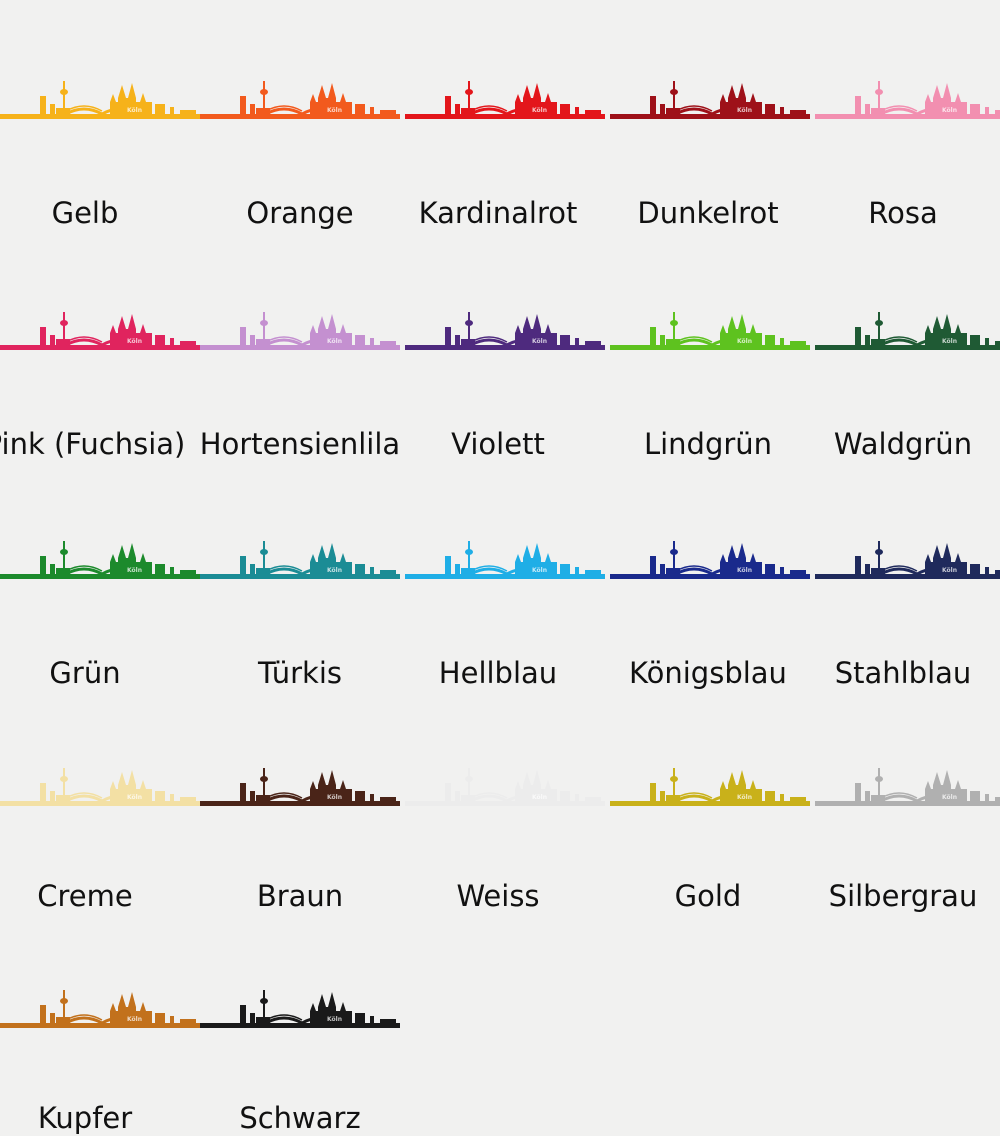 This screenshot has width=1000, height=1136. Describe the element at coordinates (903, 444) in the screenshot. I see `color-label: Waldgrün` at that location.